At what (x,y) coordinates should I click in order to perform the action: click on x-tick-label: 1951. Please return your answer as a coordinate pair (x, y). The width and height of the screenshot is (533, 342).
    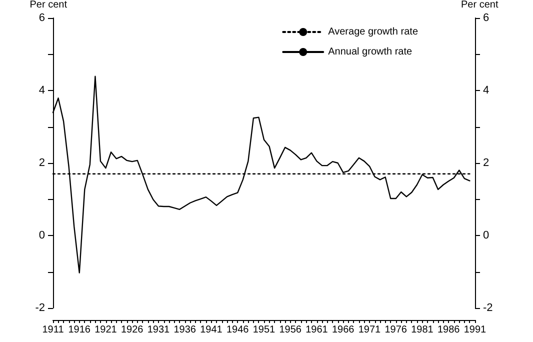
    Looking at the image, I should click on (264, 330).